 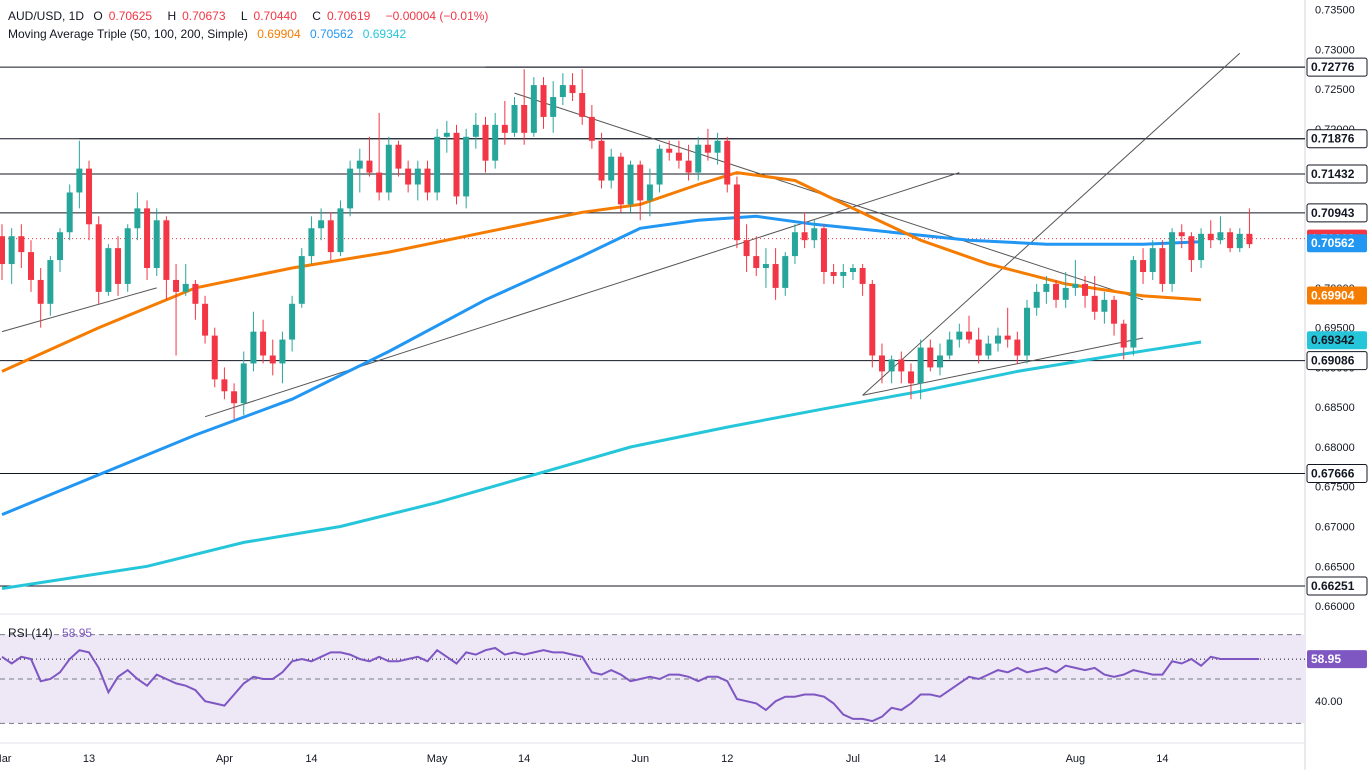 What do you see at coordinates (77, 633) in the screenshot?
I see `rsi-value: 58.95` at bounding box center [77, 633].